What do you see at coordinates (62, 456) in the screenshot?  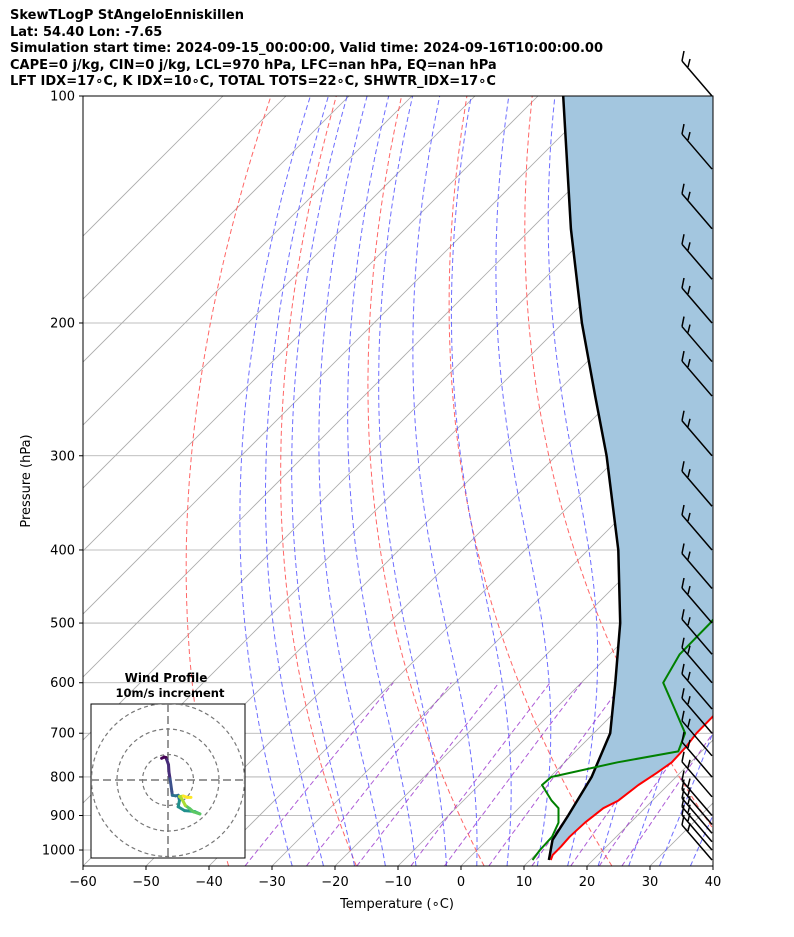 I see `y-tick-label: 300` at bounding box center [62, 456].